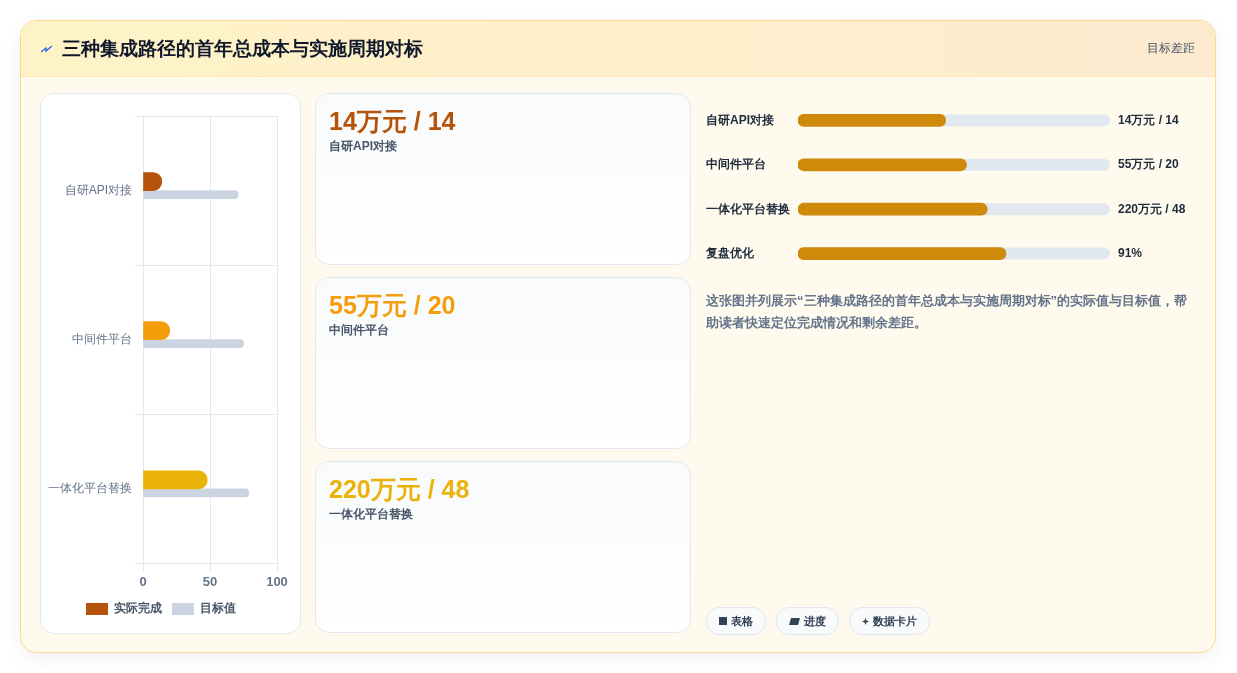  Describe the element at coordinates (363, 146) in the screenshot. I see `category-label: 自研API对接` at that location.